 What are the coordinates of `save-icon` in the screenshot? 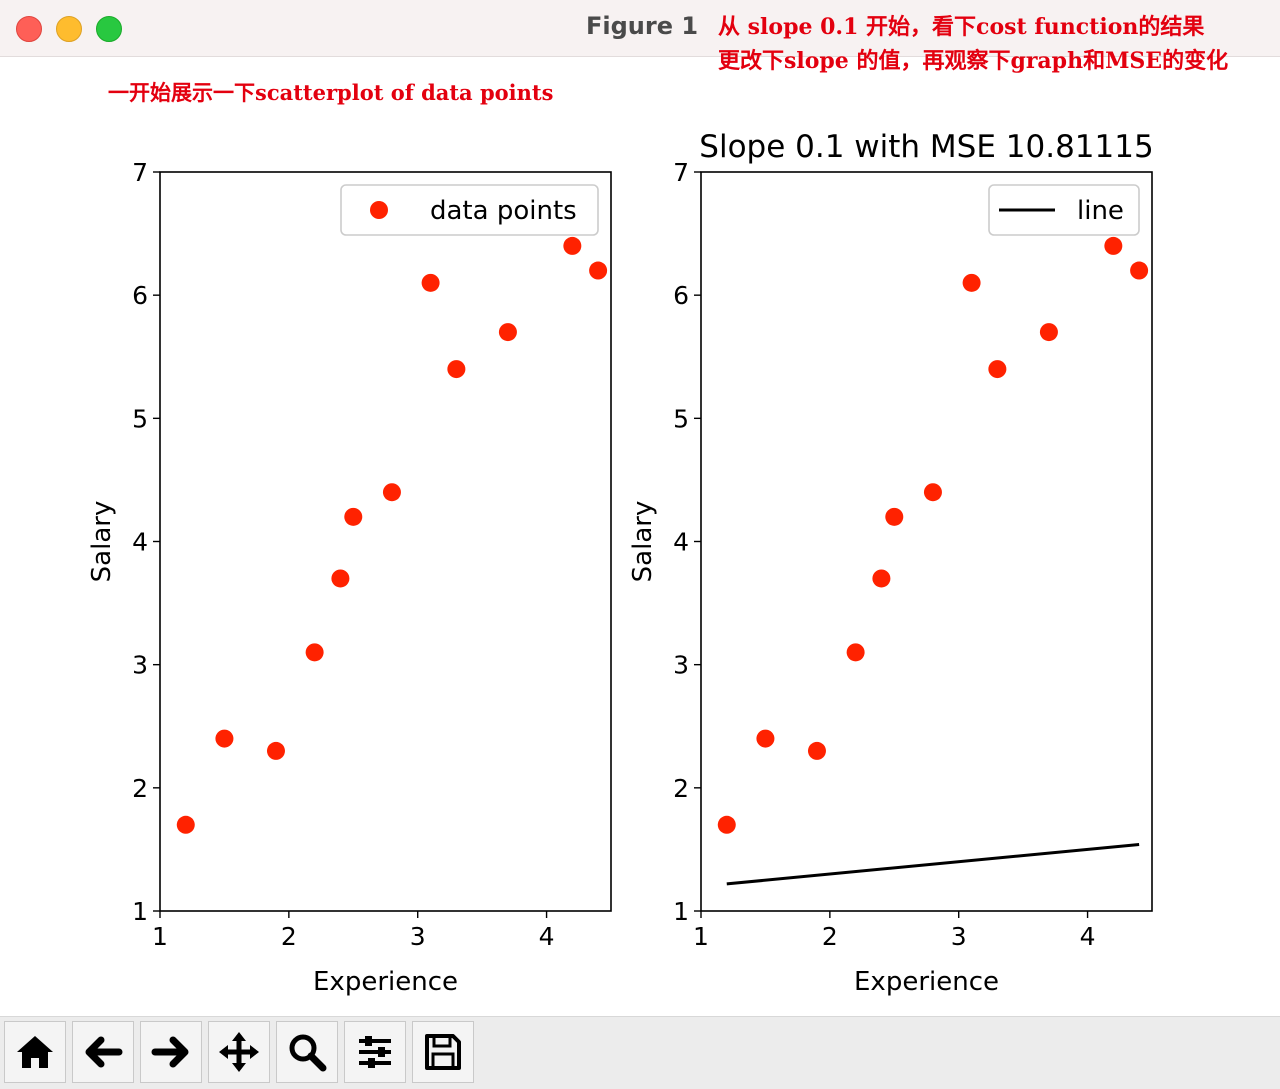 It's located at (443, 1052).